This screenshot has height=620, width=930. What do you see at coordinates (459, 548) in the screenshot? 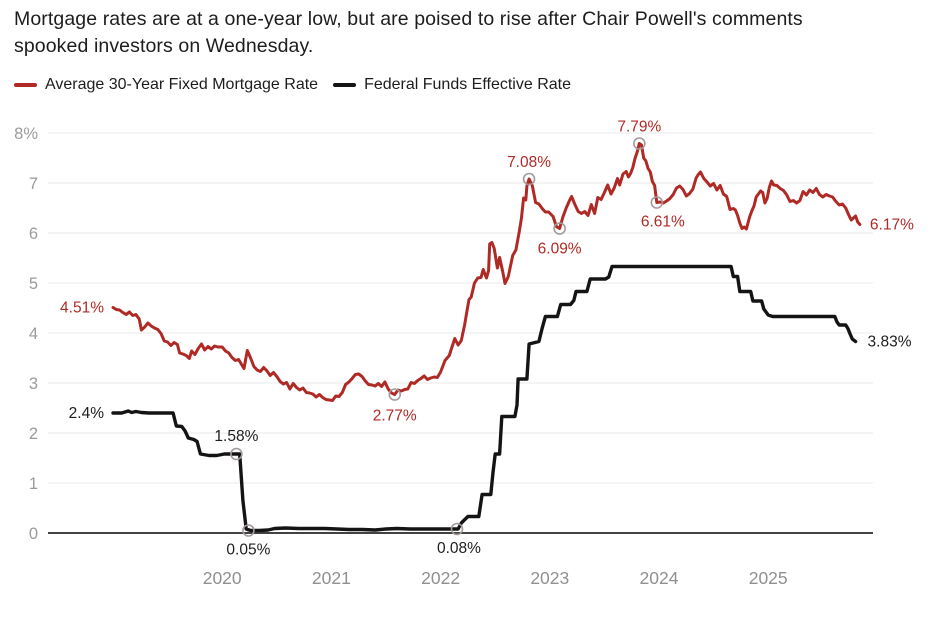
I see `annotation-label: 0.08%` at bounding box center [459, 548].